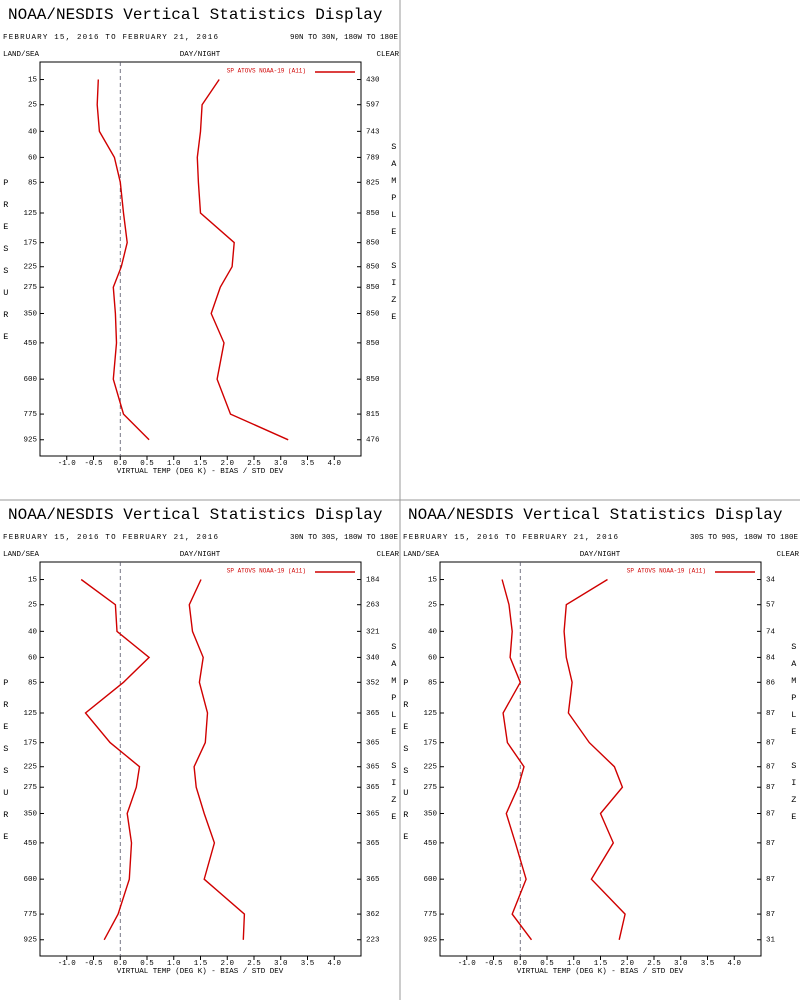 This screenshot has width=800, height=1000. Describe the element at coordinates (373, 632) in the screenshot. I see `sample-size-label: 321` at that location.